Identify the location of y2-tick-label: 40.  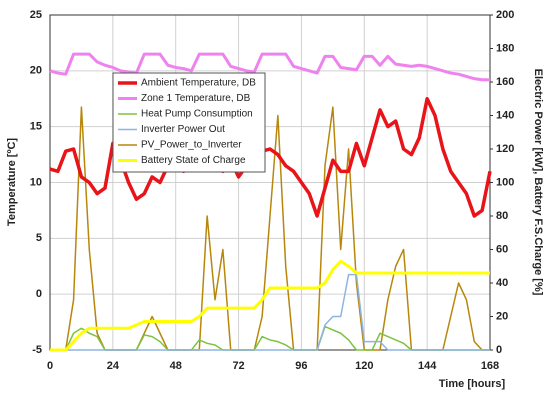
(502, 283).